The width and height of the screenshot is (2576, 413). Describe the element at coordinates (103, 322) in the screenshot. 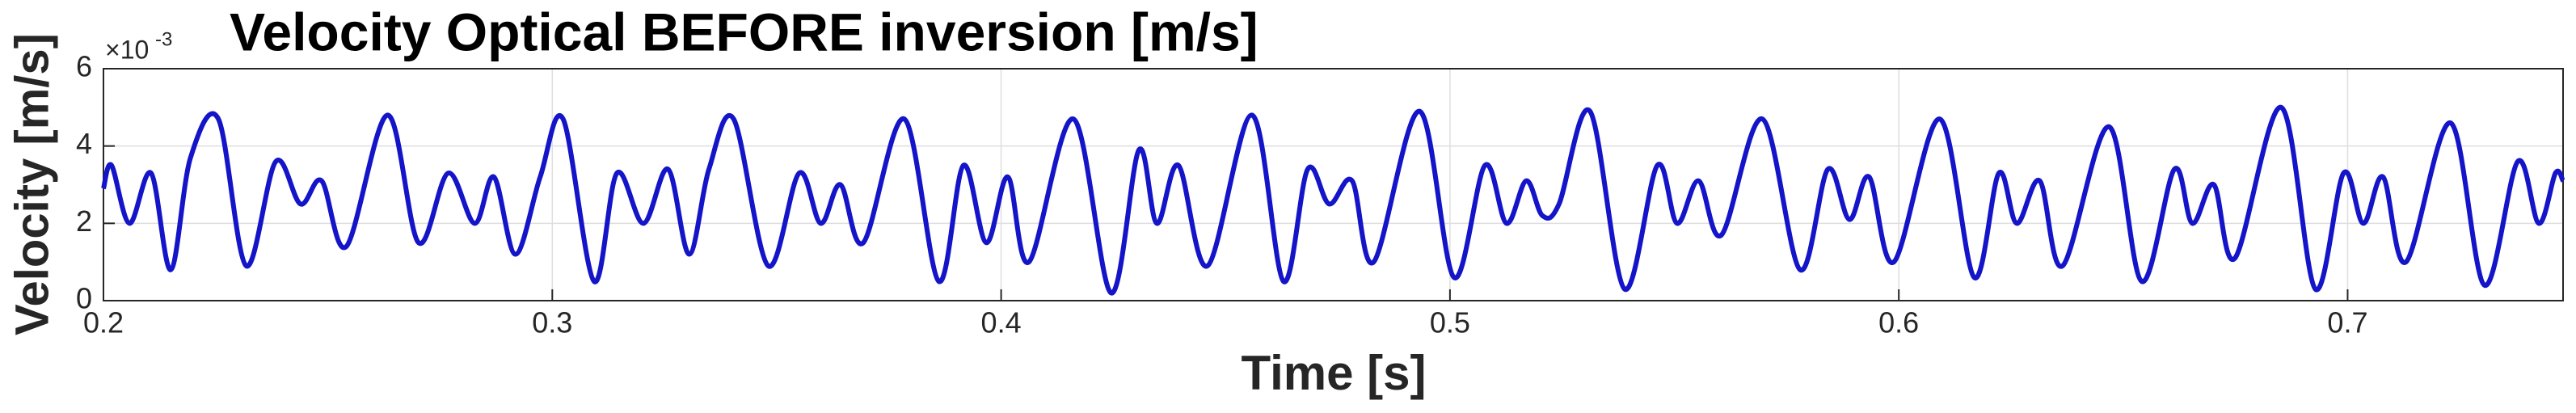

I see `x-tick-label: 0.2` at that location.